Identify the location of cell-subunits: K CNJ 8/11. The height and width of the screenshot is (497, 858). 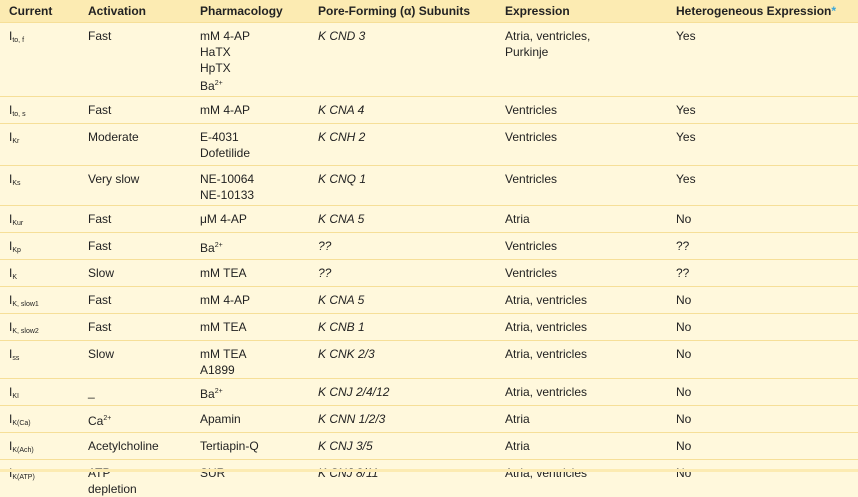
(411, 478).